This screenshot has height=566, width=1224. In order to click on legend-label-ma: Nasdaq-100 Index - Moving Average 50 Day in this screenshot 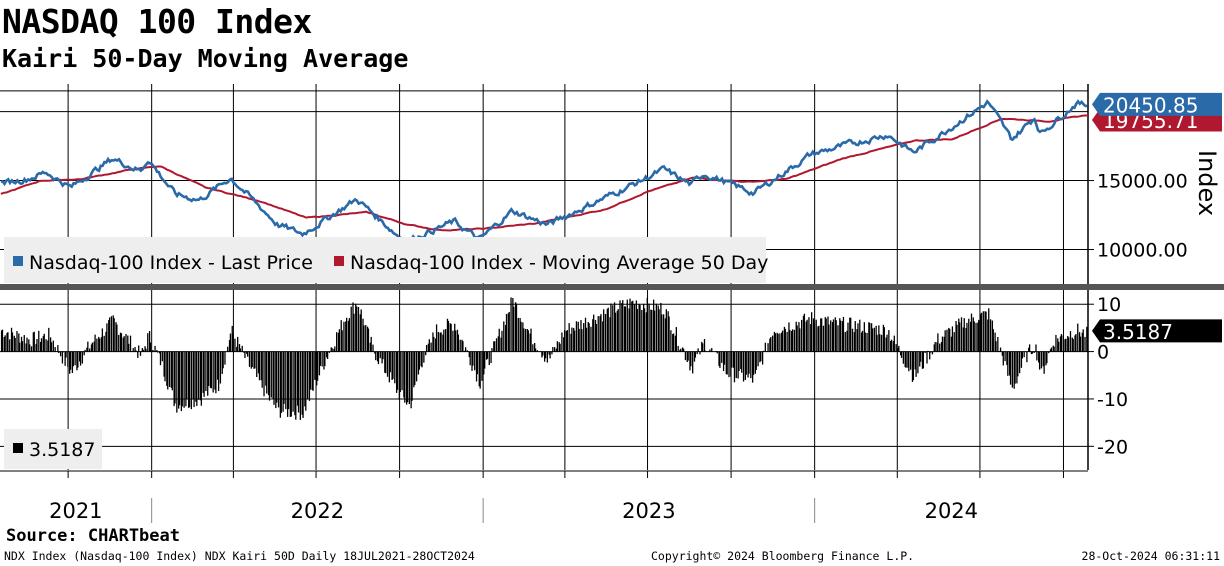, I will do `click(559, 263)`.